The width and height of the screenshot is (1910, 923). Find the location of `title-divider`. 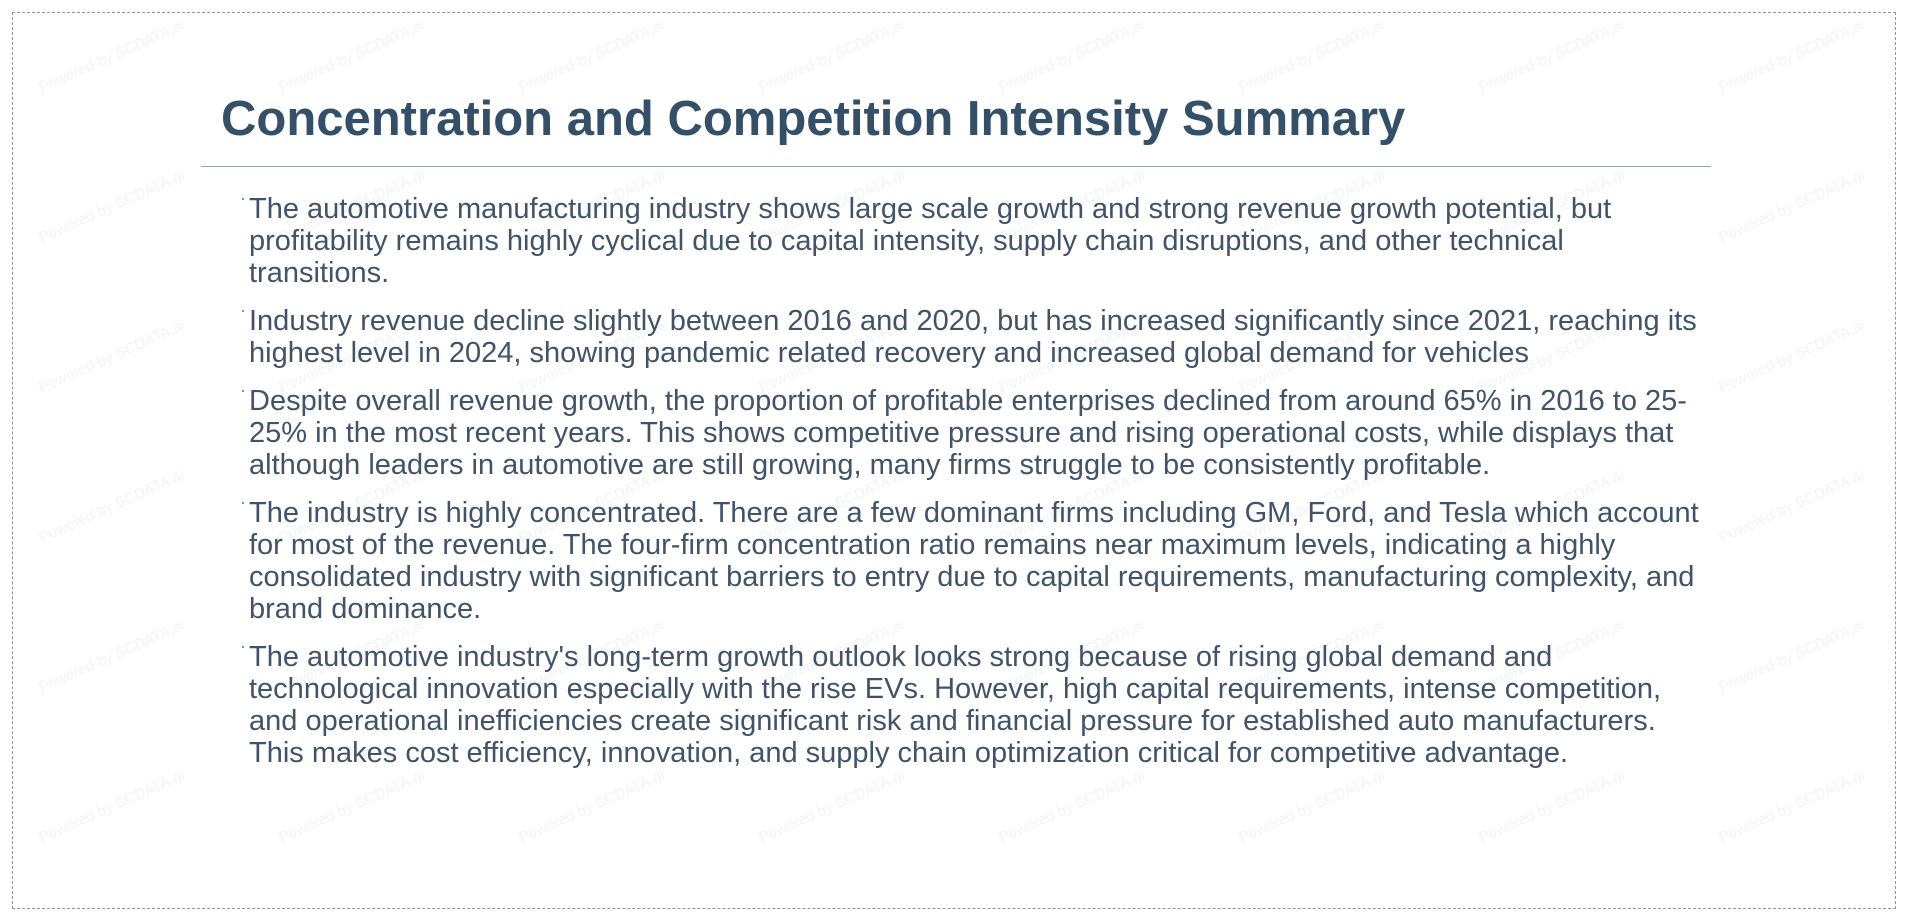

title-divider is located at coordinates (956, 166).